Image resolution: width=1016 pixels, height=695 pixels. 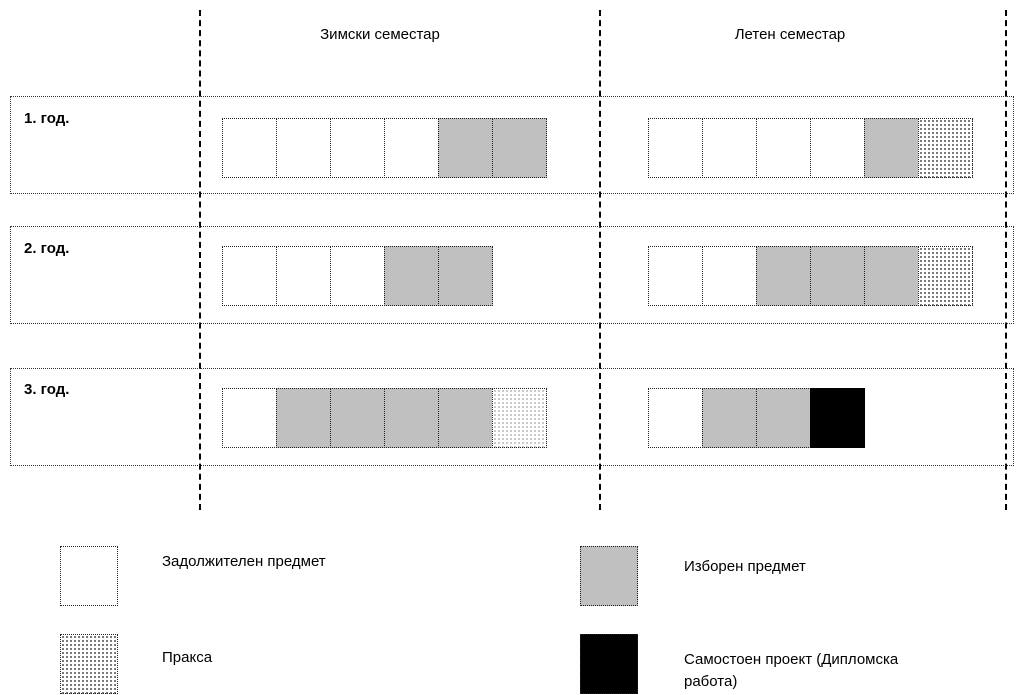 What do you see at coordinates (711, 681) in the screenshot?
I see `legend-label-project-line2: работа)` at bounding box center [711, 681].